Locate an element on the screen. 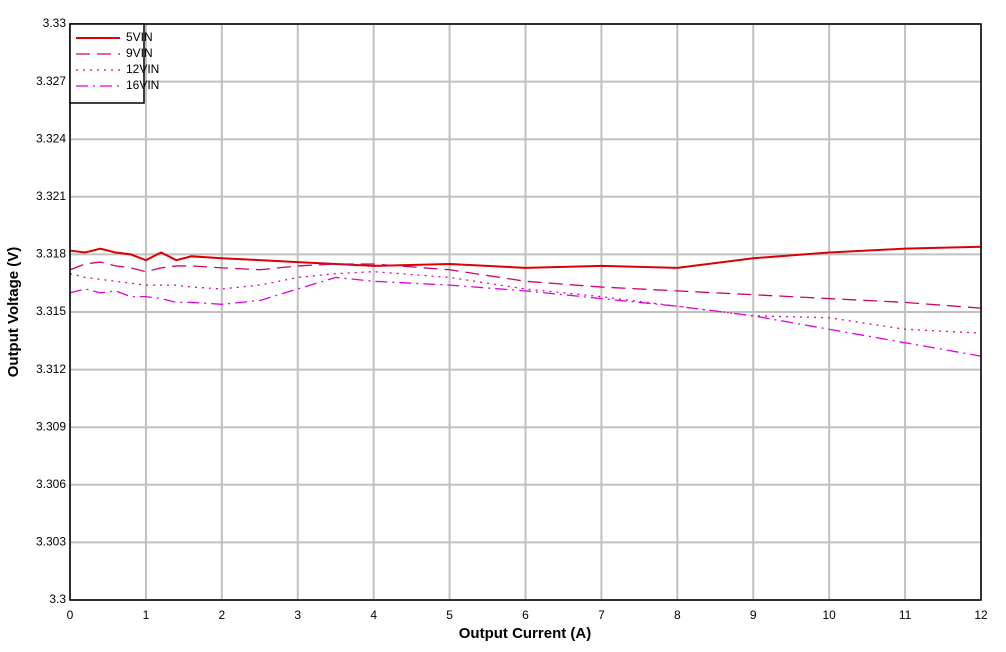 Image resolution: width=1006 pixels, height=652 pixels. y-tick-label: 3.312 is located at coordinates (51, 369).